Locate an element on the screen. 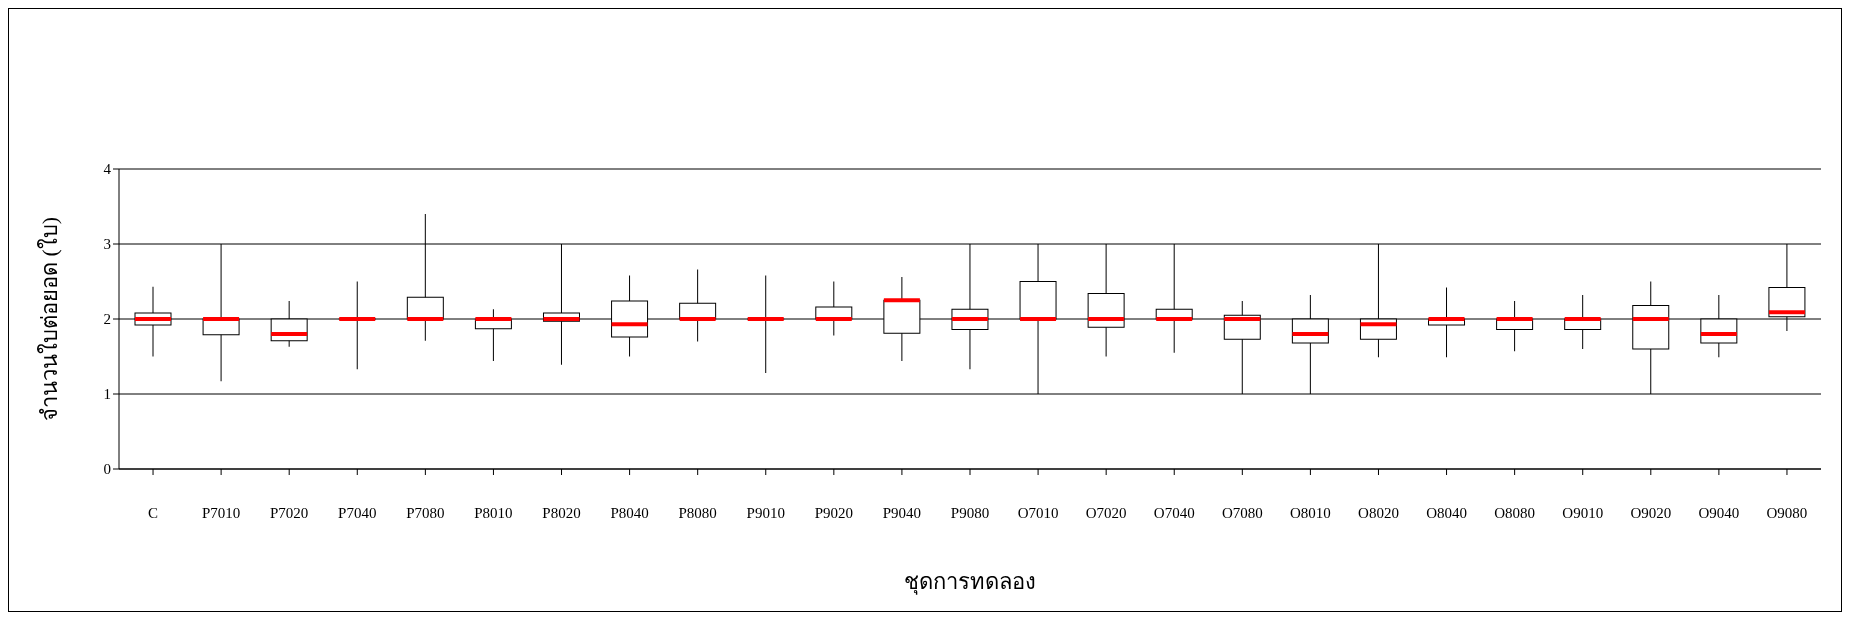 The height and width of the screenshot is (622, 1852). x-tick-label: O9010 is located at coordinates (1583, 512).